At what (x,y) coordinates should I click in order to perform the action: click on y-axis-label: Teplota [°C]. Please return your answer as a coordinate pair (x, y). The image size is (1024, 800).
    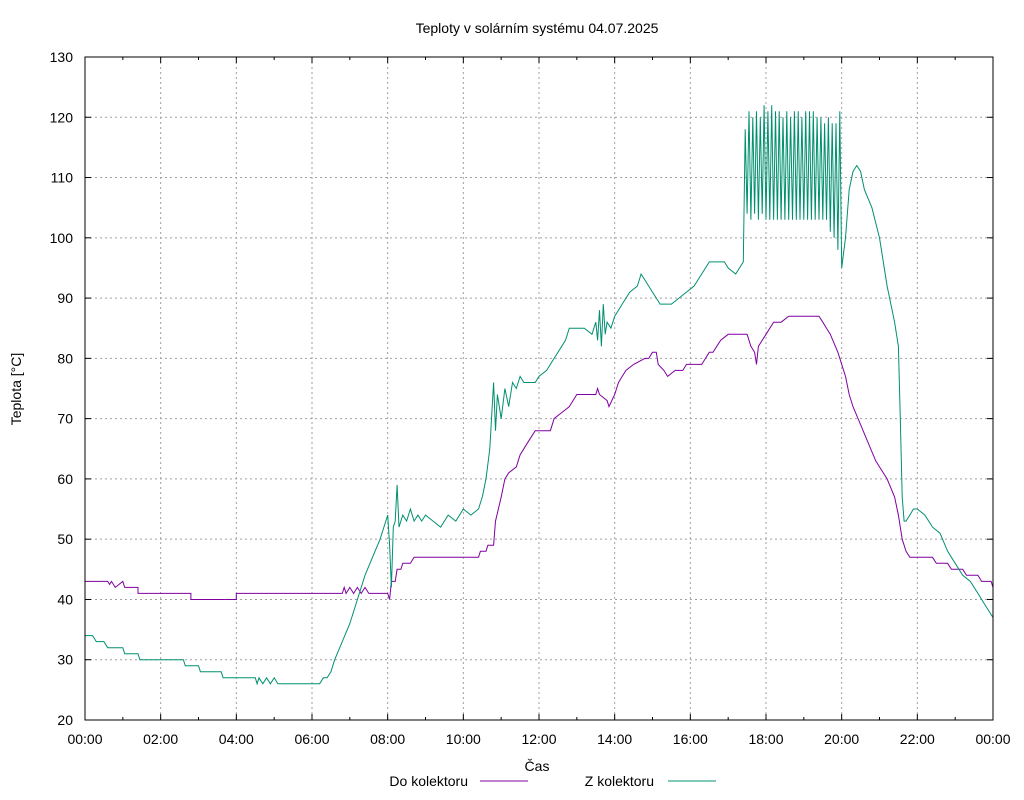
    Looking at the image, I should click on (16, 389).